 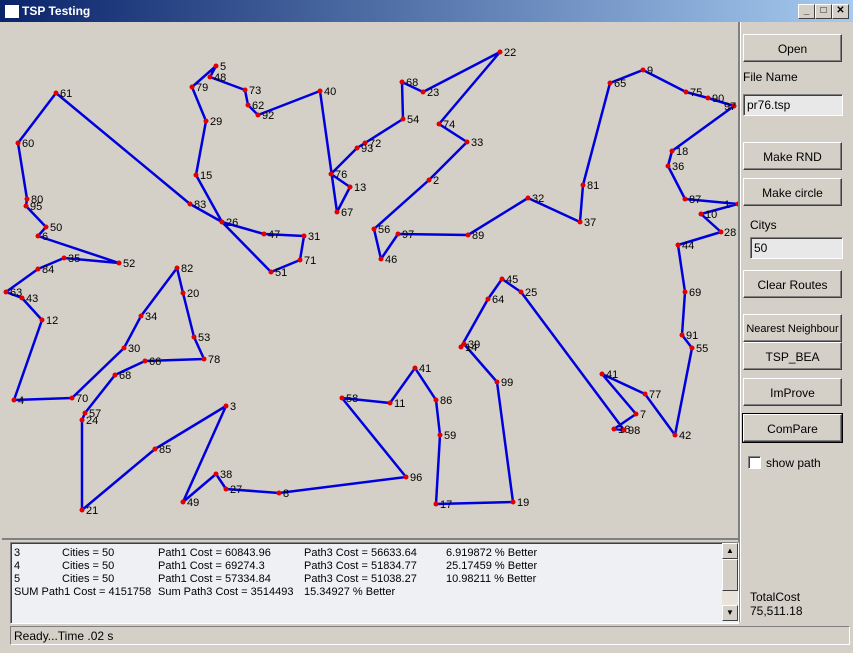 I want to click on city-label: 17, so click(x=446, y=505).